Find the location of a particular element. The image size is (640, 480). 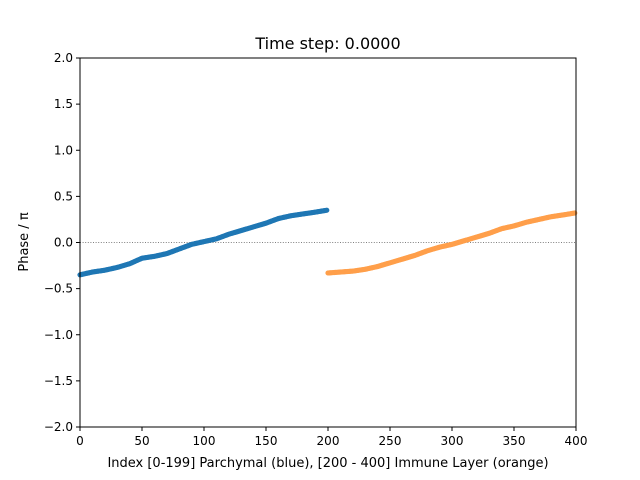

chart-title: Time step: 0.0000 is located at coordinates (327, 43).